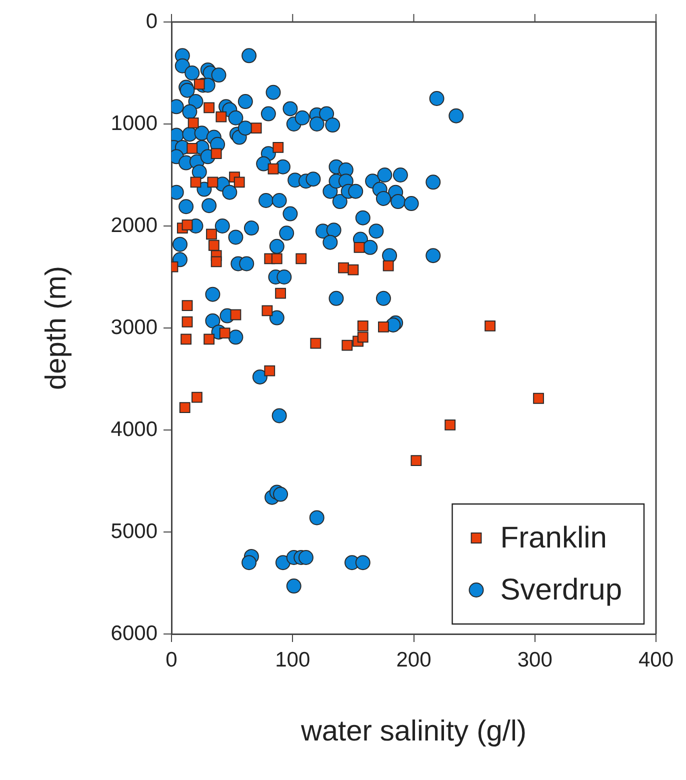 The image size is (686, 780). Describe the element at coordinates (656, 660) in the screenshot. I see `x-tick-label: 400` at that location.